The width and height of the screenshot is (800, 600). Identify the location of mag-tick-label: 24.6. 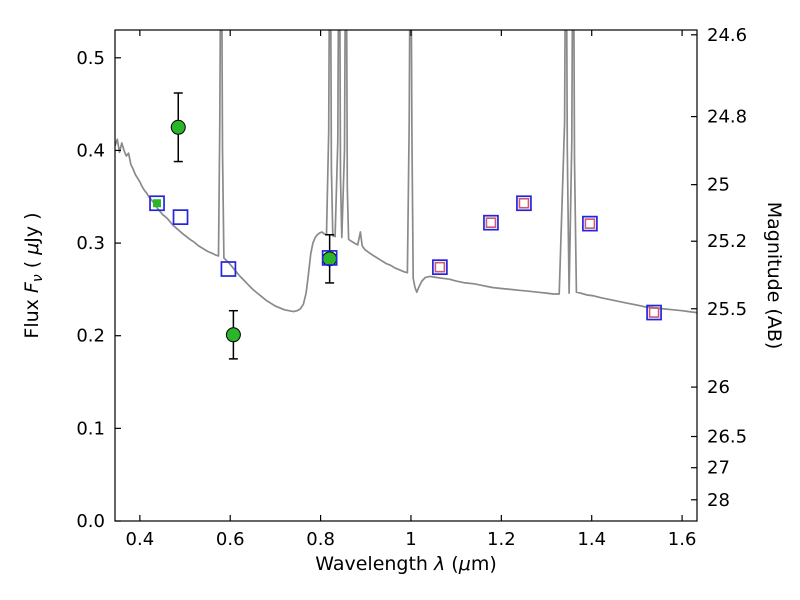
(727, 35).